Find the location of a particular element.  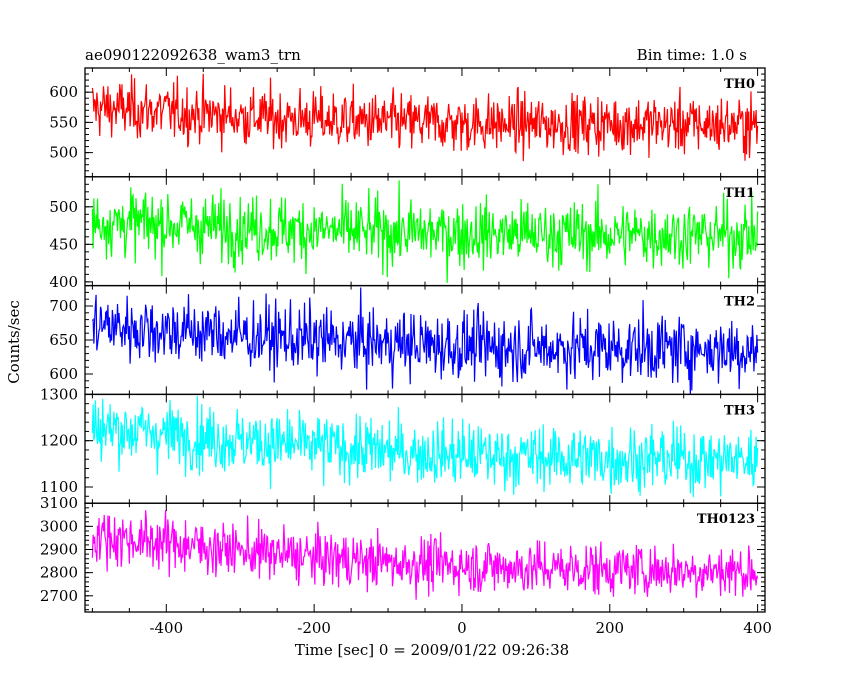

y-axis-label: Counts/sec is located at coordinates (14, 342).